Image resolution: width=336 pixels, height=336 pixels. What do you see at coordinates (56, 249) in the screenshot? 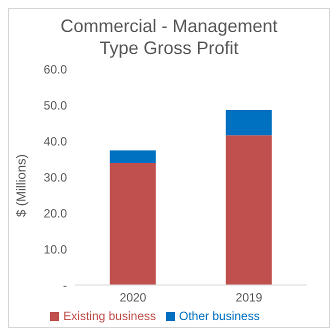
I see `y-tick-label: 10.0` at bounding box center [56, 249].